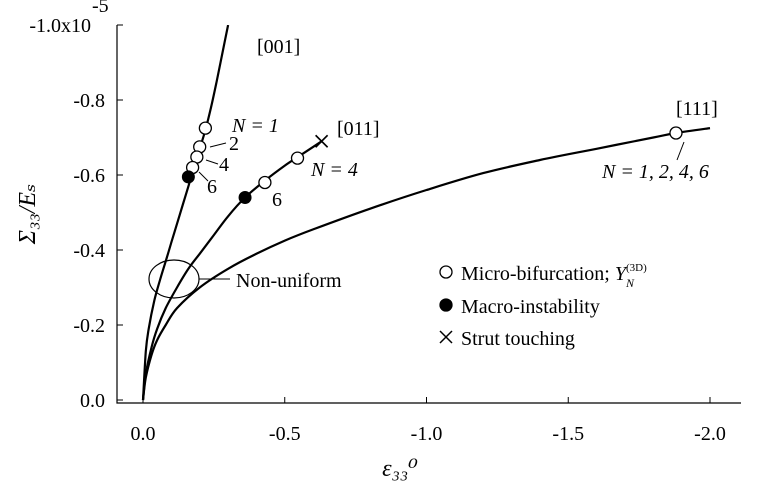 Image resolution: width=757 pixels, height=487 pixels. Describe the element at coordinates (446, 305) in the screenshot. I see `legend-filled-circle-marker` at that location.